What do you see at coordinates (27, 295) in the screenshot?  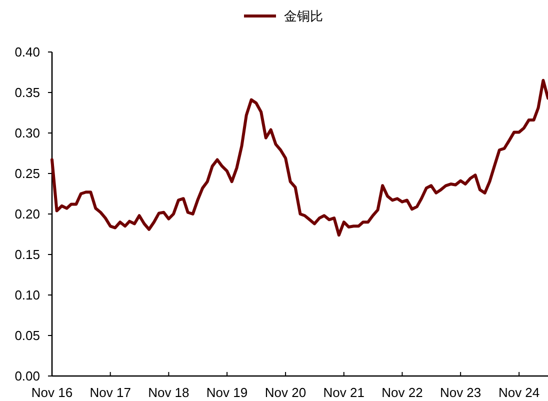 I see `y-tick-label: 0.10` at bounding box center [27, 295].